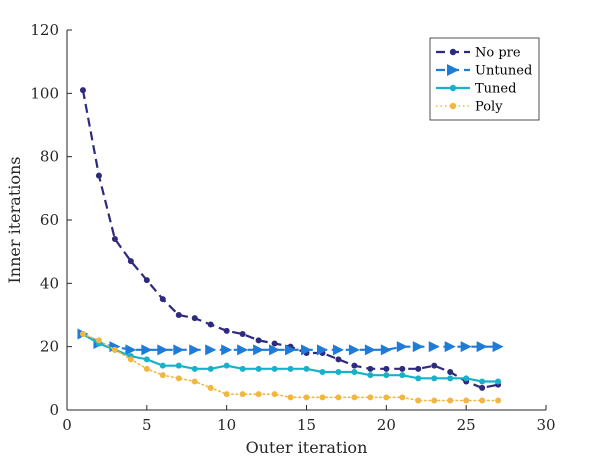 The width and height of the screenshot is (598, 458). I want to click on x-tick-label: 10, so click(226, 425).